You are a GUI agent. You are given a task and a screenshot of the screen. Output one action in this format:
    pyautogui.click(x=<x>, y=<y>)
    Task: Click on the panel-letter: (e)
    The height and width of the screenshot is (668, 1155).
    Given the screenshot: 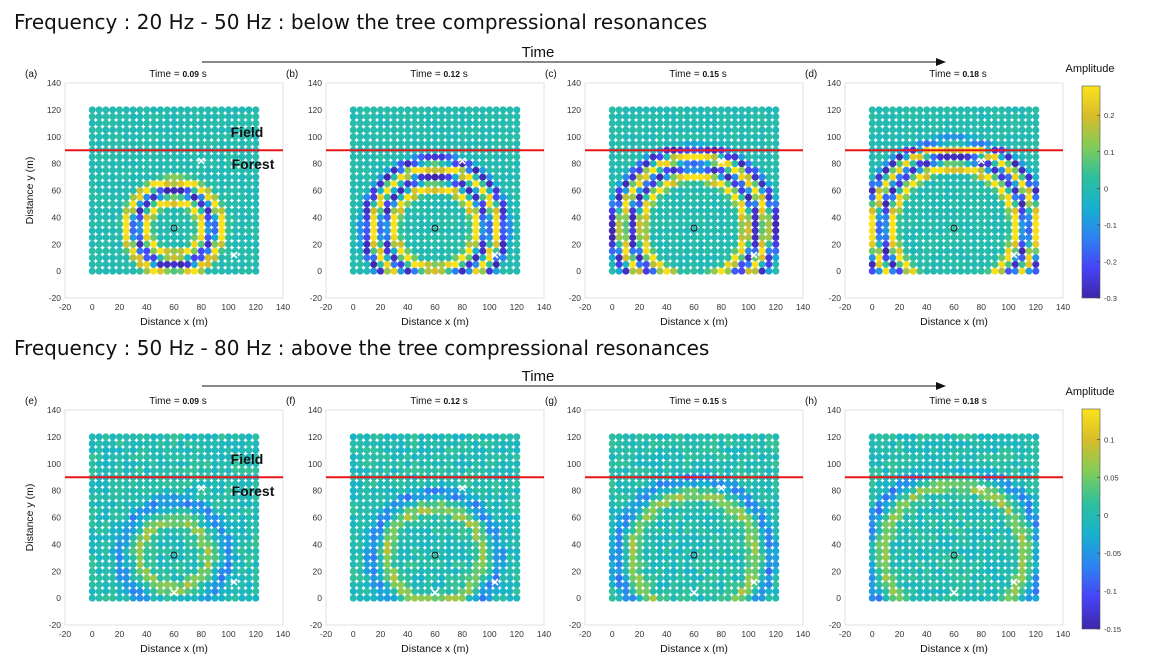 What is the action you would take?
    pyautogui.click(x=31, y=401)
    